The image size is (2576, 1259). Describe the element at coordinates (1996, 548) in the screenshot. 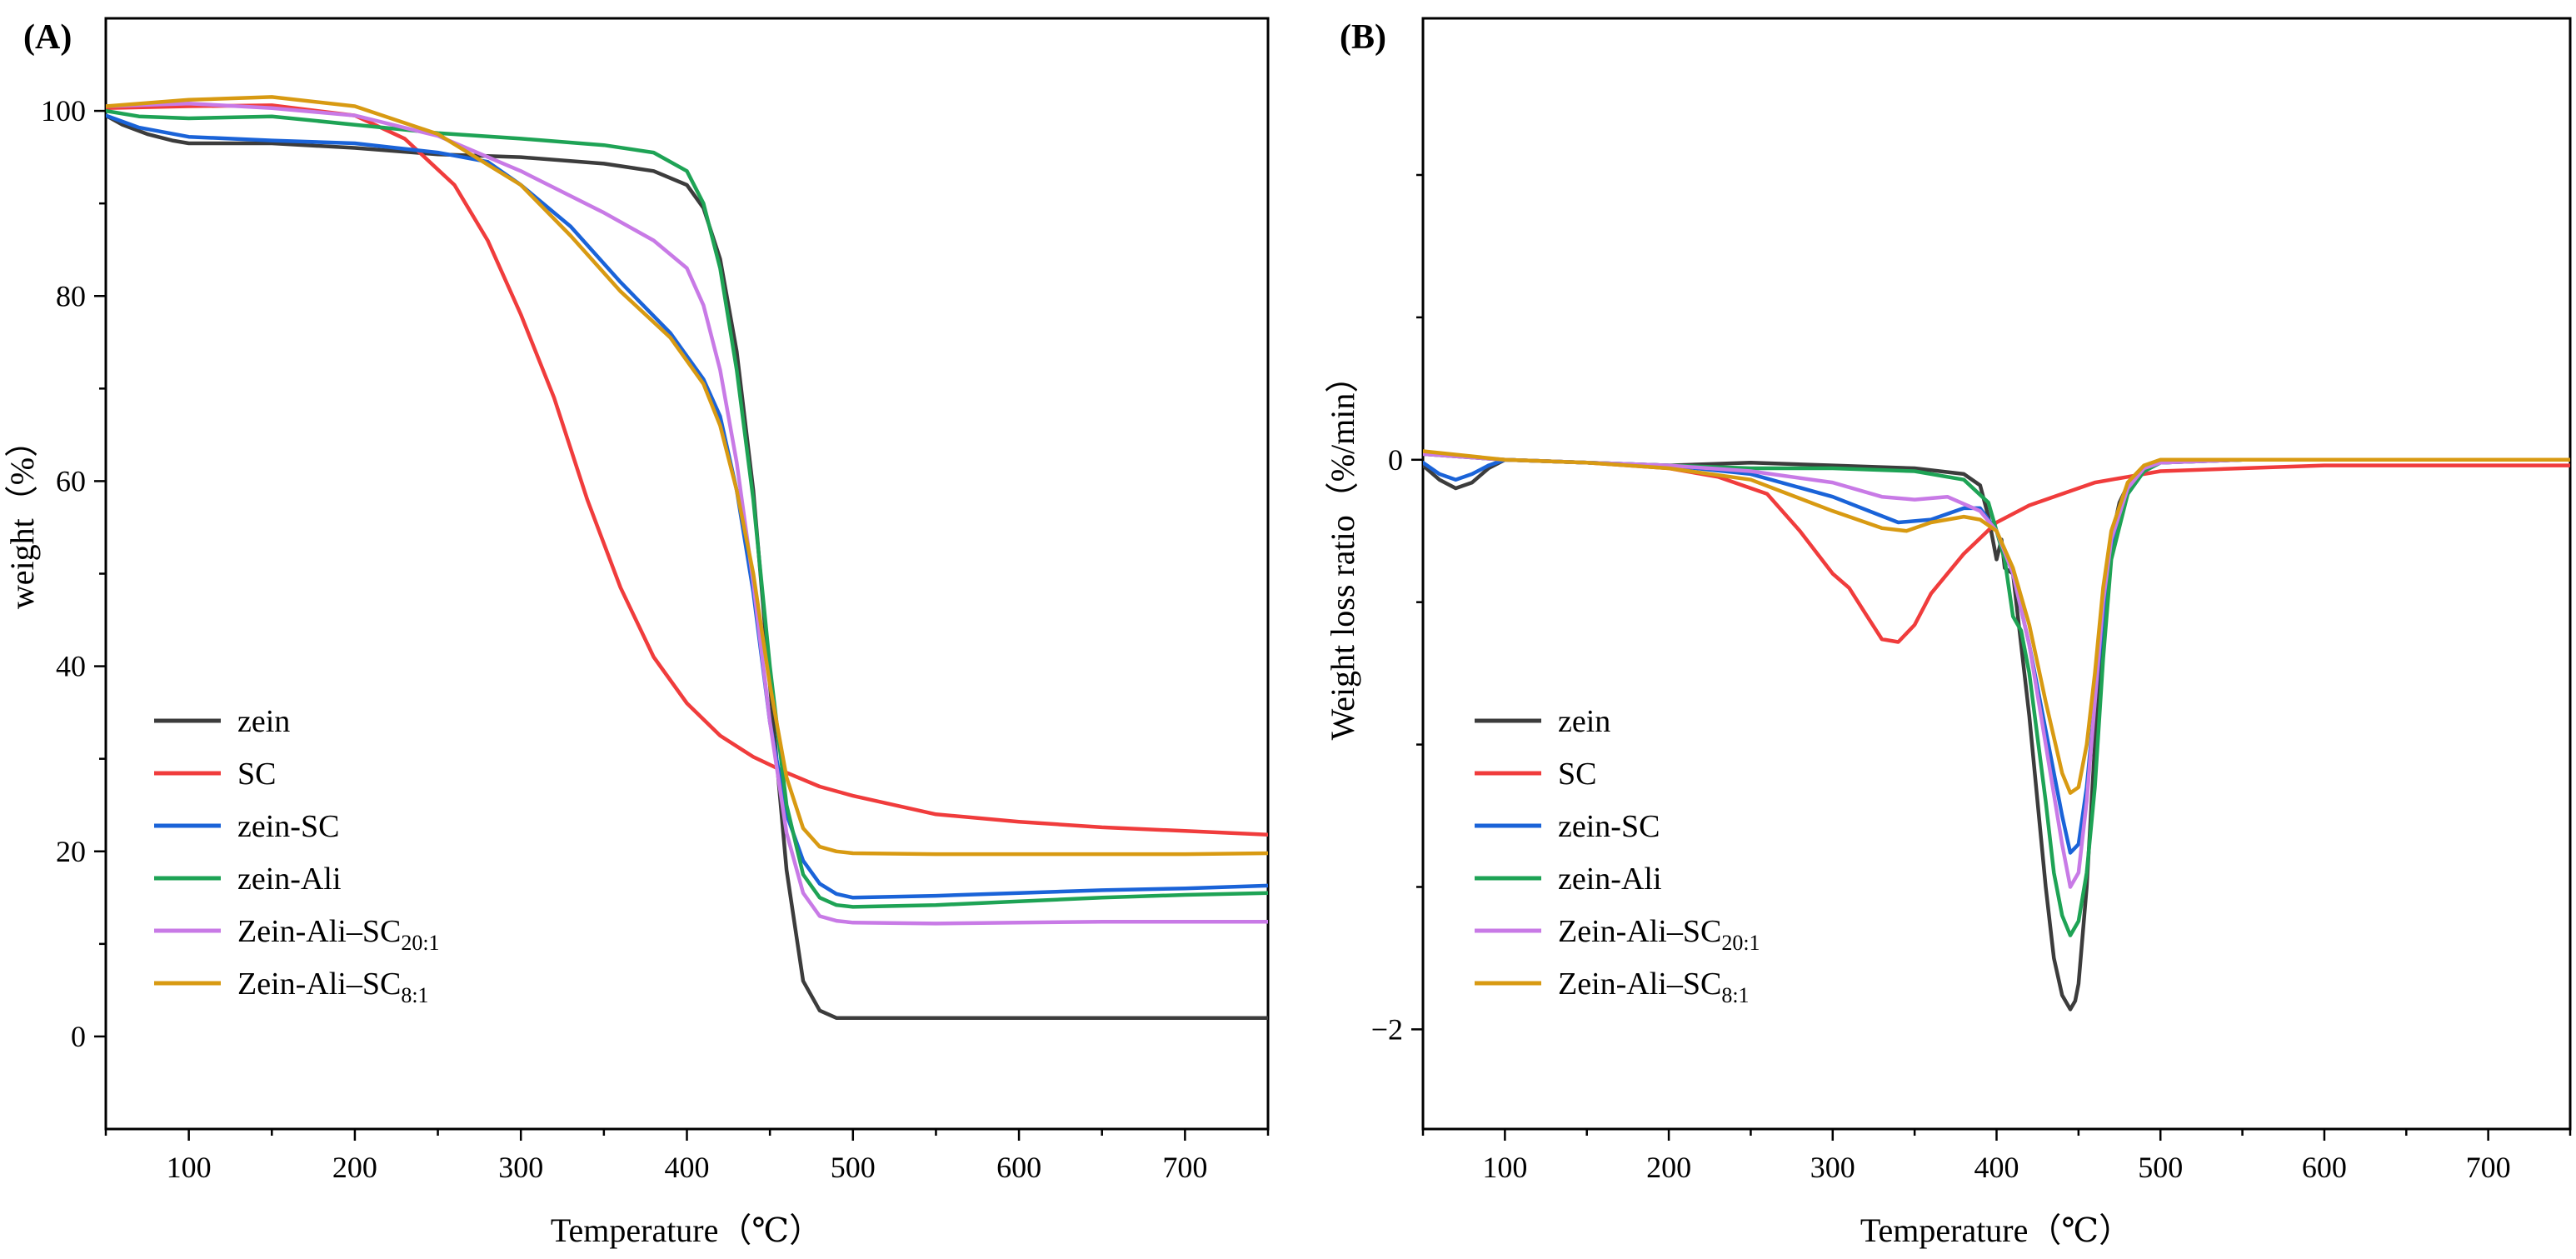

I see `series-line-sc` at that location.